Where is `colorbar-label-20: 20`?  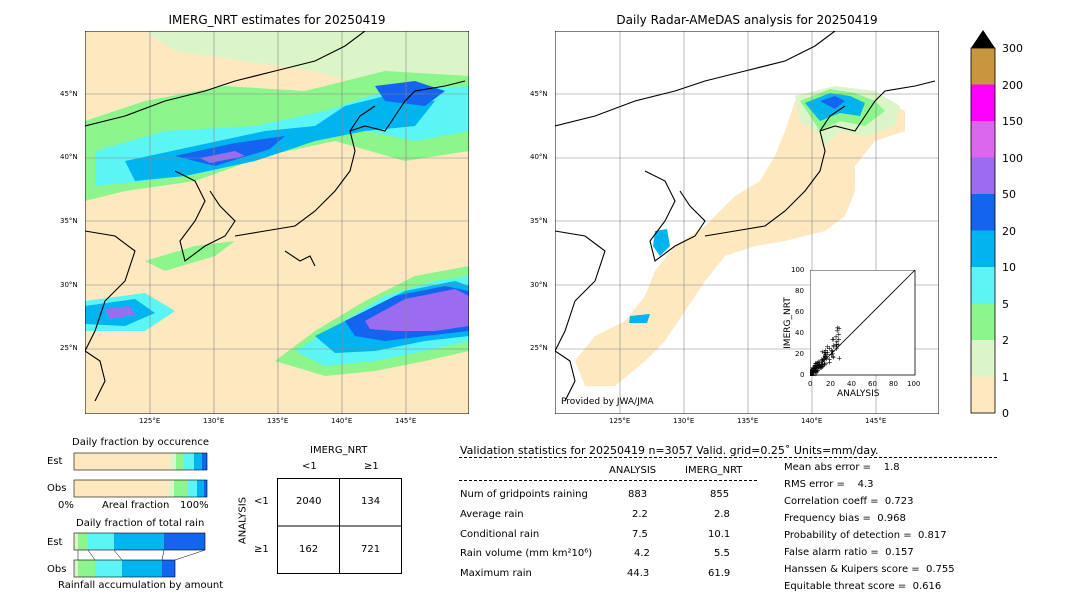 colorbar-label-20: 20 is located at coordinates (1009, 231).